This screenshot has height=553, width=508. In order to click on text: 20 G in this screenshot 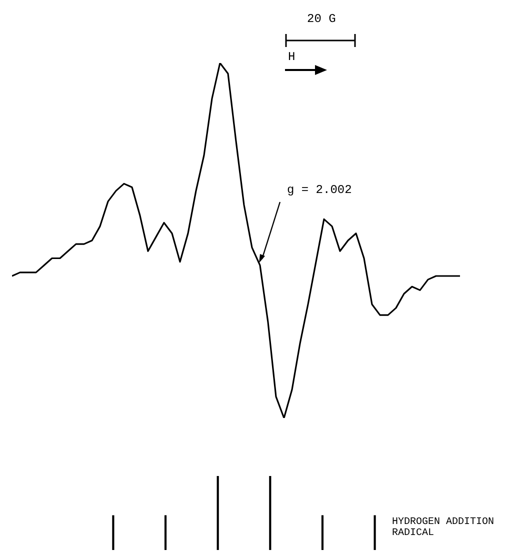, I will do `click(321, 19)`.